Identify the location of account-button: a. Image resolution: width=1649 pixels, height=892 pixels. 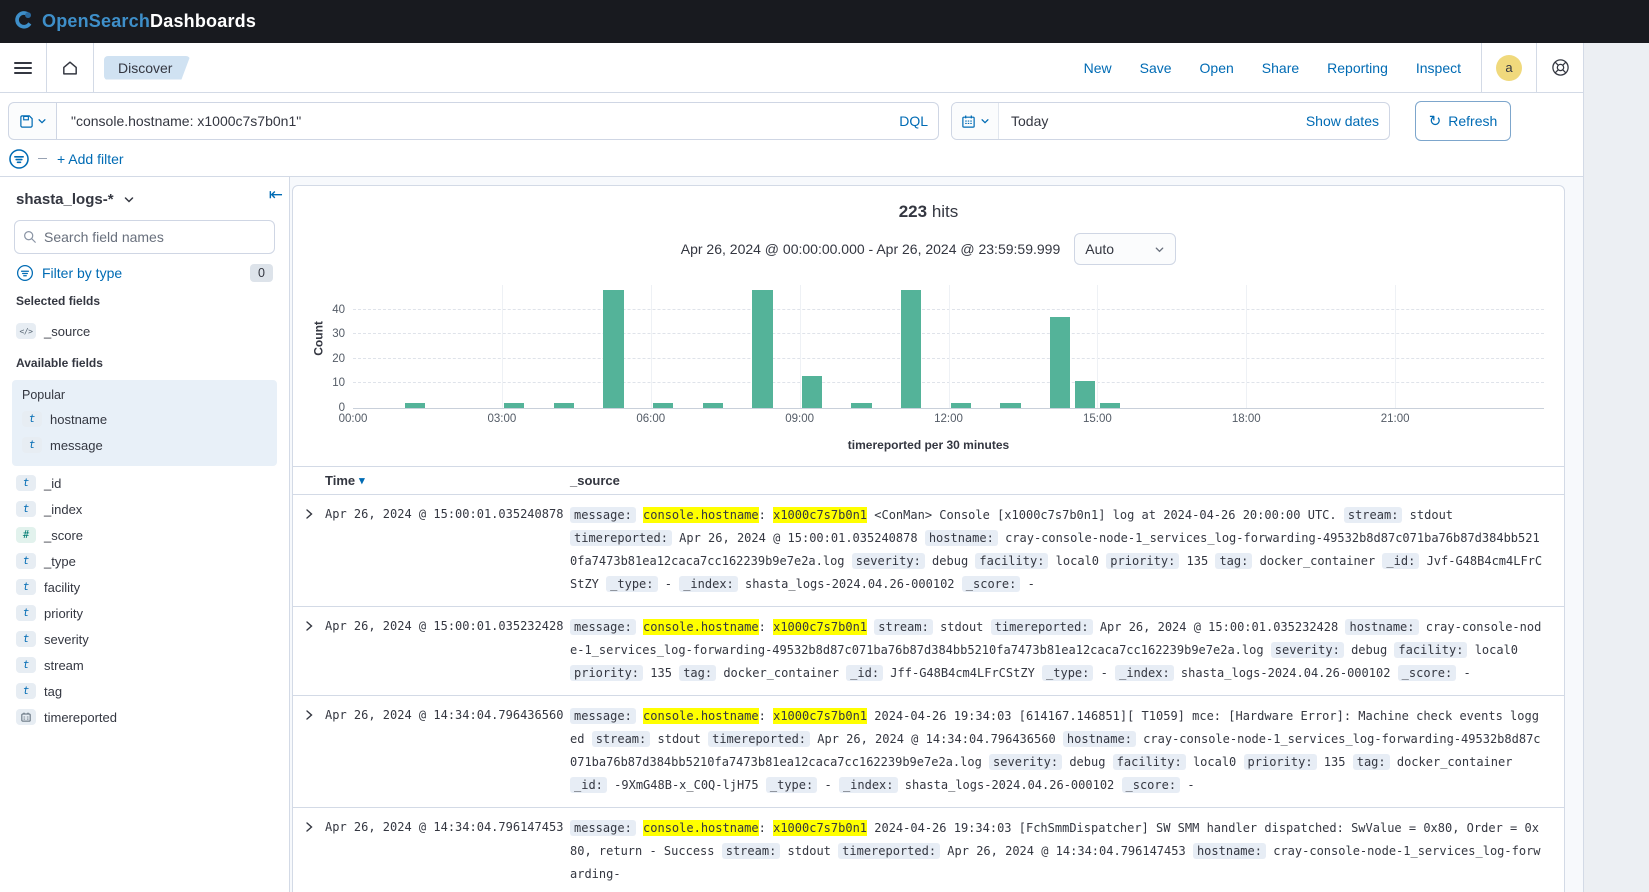
(1509, 67).